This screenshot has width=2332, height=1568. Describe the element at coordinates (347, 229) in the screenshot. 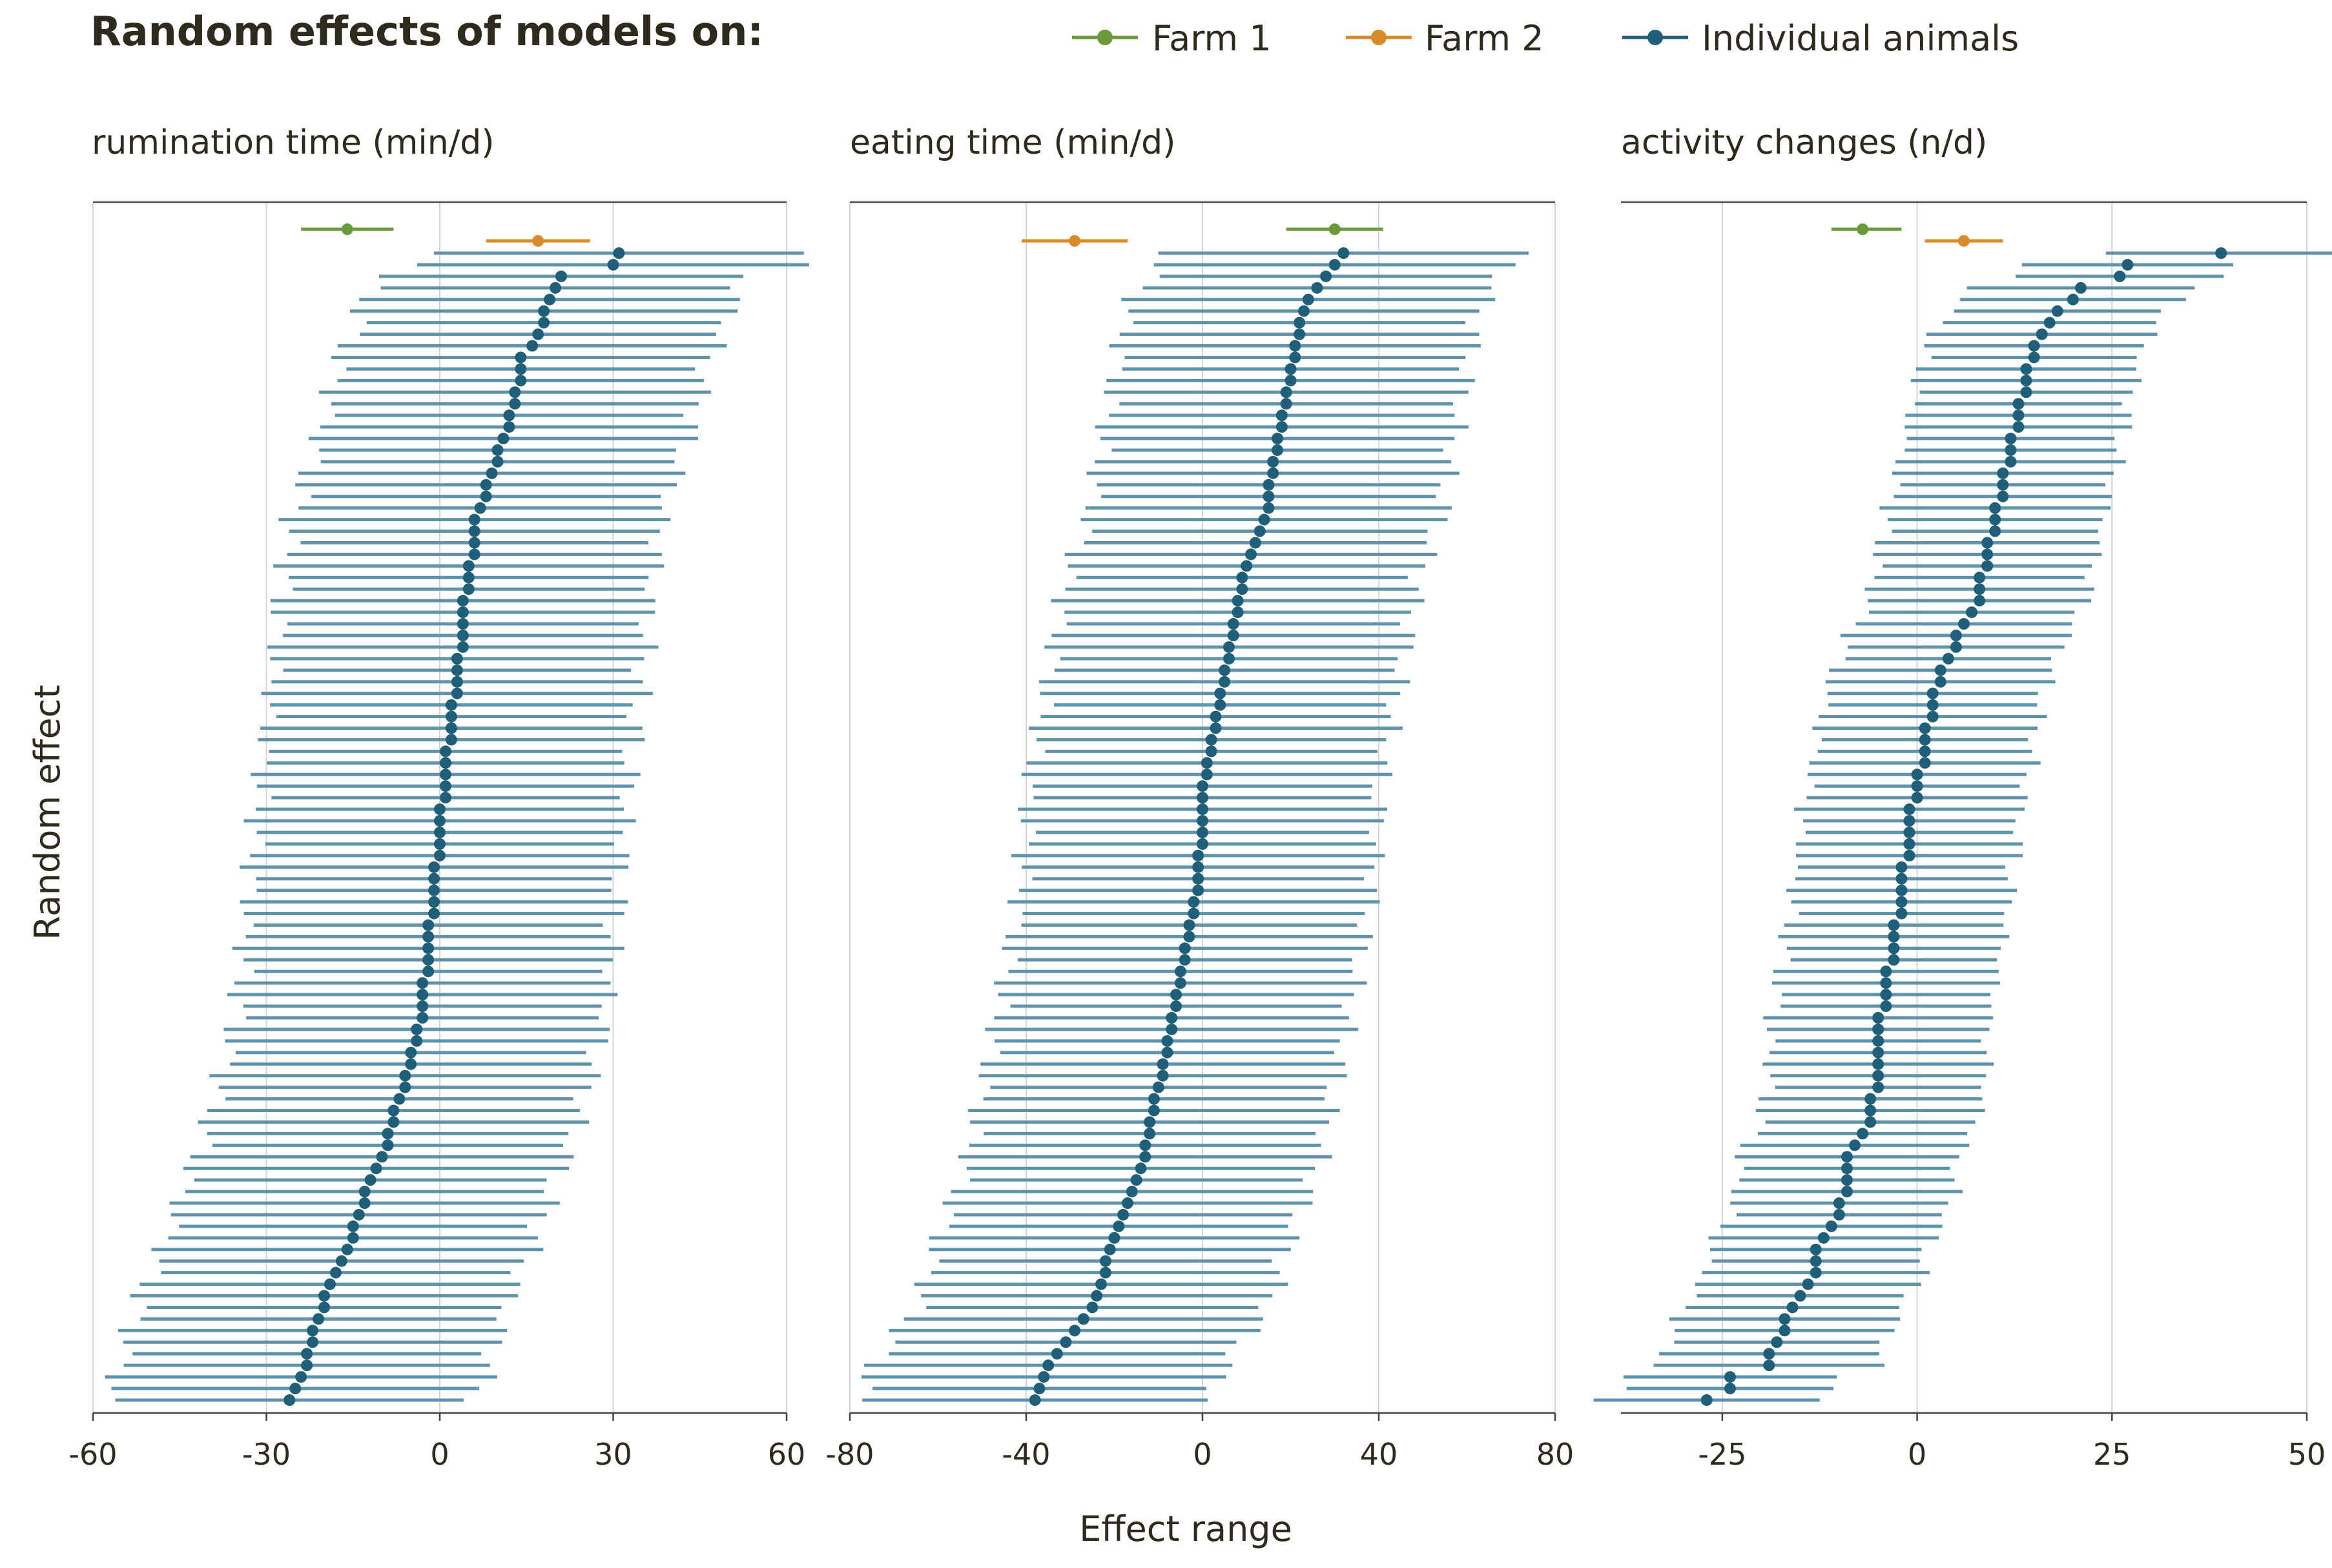

I see `farm1-point` at that location.